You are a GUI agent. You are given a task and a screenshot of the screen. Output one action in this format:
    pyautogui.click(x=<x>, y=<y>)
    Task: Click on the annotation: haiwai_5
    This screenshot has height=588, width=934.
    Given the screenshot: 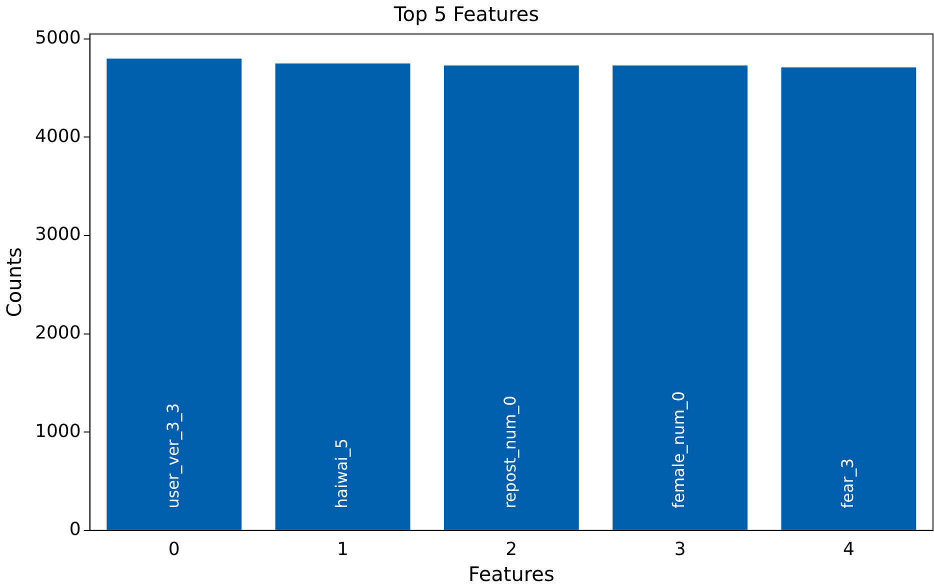 What is the action you would take?
    pyautogui.click(x=341, y=473)
    